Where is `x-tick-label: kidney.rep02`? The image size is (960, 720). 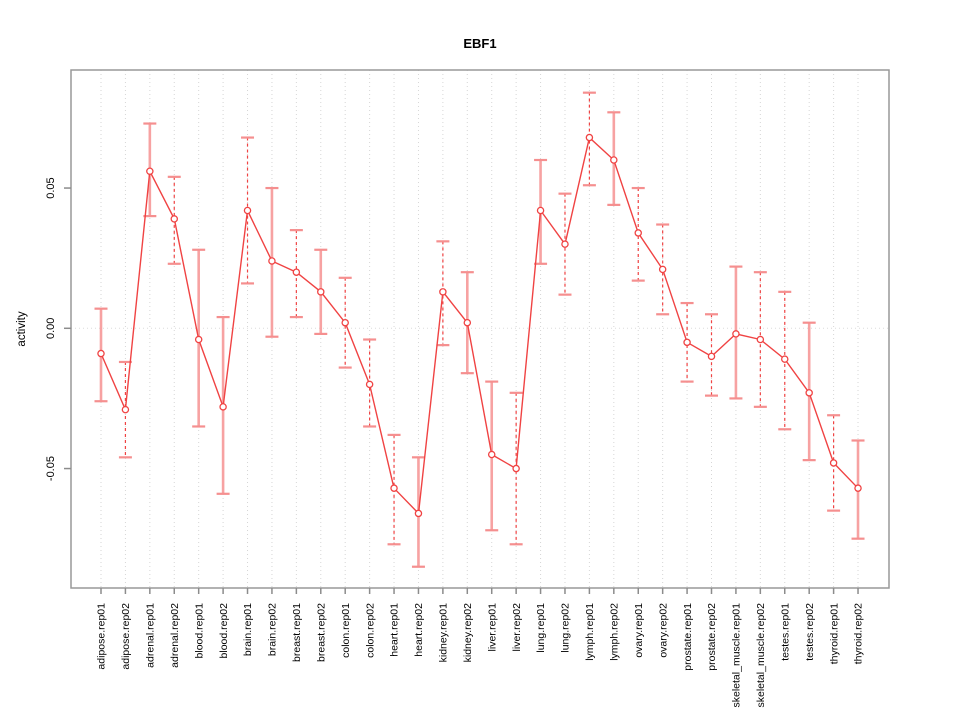
x-tick-label: kidney.rep02 is located at coordinates (468, 633).